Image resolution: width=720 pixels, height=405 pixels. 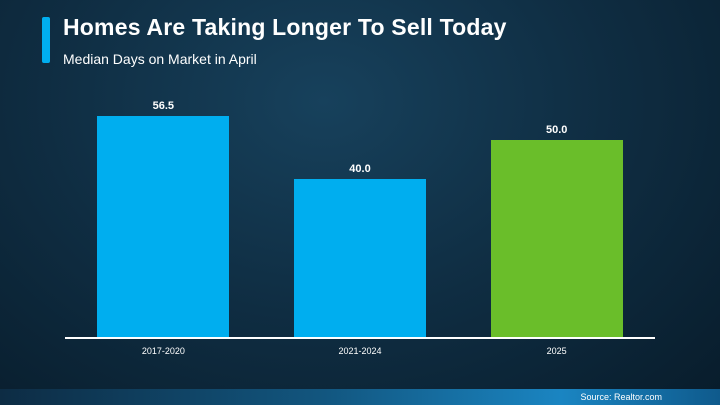 I want to click on source-attribution: Source: Realtor.com, so click(x=621, y=397).